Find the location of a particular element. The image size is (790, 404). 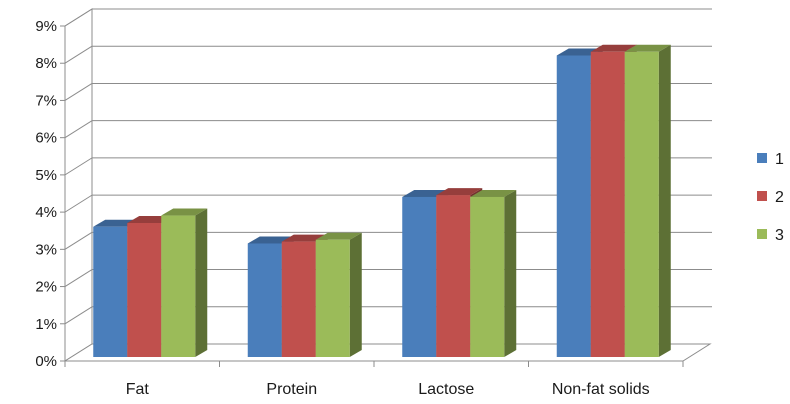

y-tick-label: 9% is located at coordinates (46, 26).